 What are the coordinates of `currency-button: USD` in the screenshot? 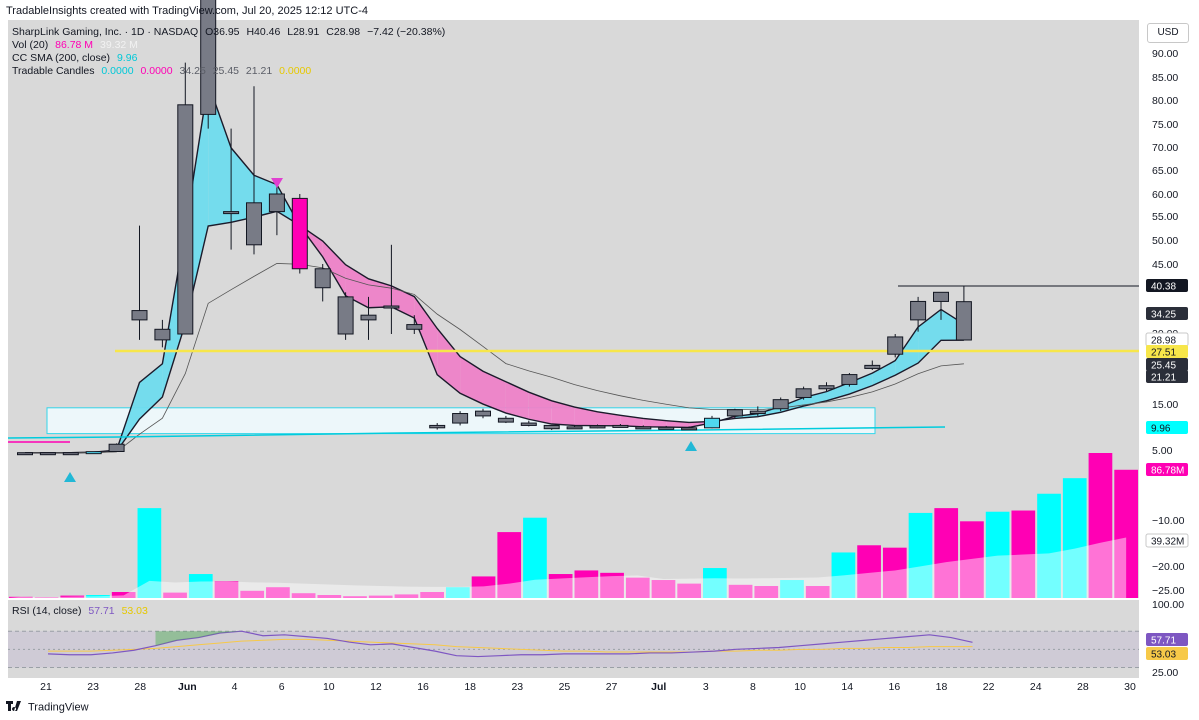 It's located at (1168, 33).